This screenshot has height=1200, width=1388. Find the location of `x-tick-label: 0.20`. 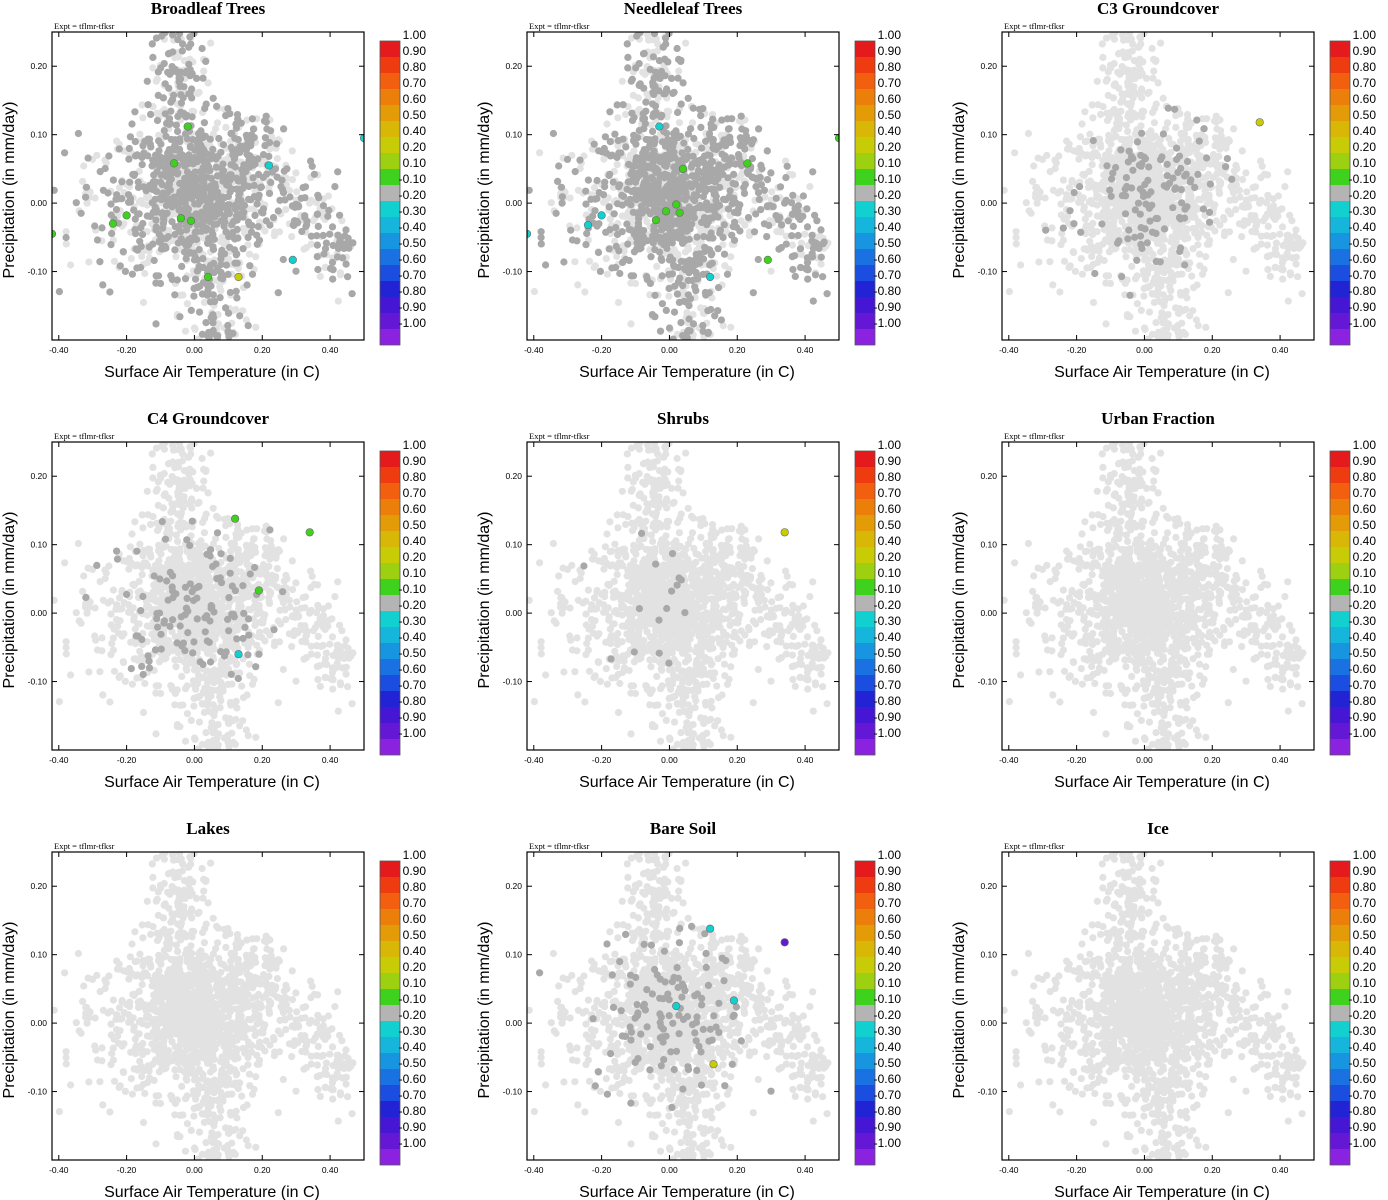

x-tick-label: 0.20 is located at coordinates (262, 350).